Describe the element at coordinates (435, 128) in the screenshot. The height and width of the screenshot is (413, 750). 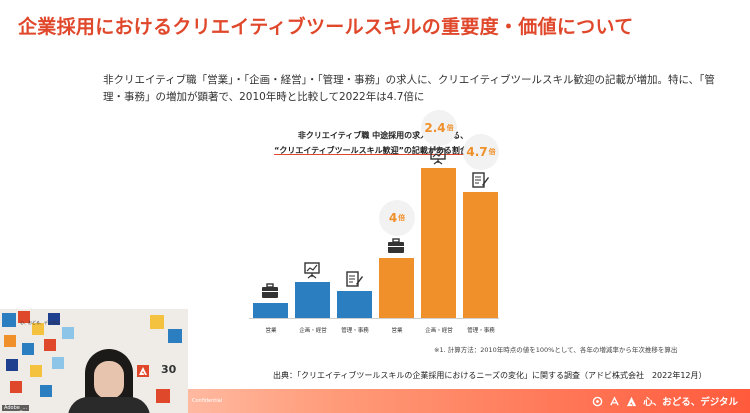
I see `multiplier-value: 2.4` at that location.